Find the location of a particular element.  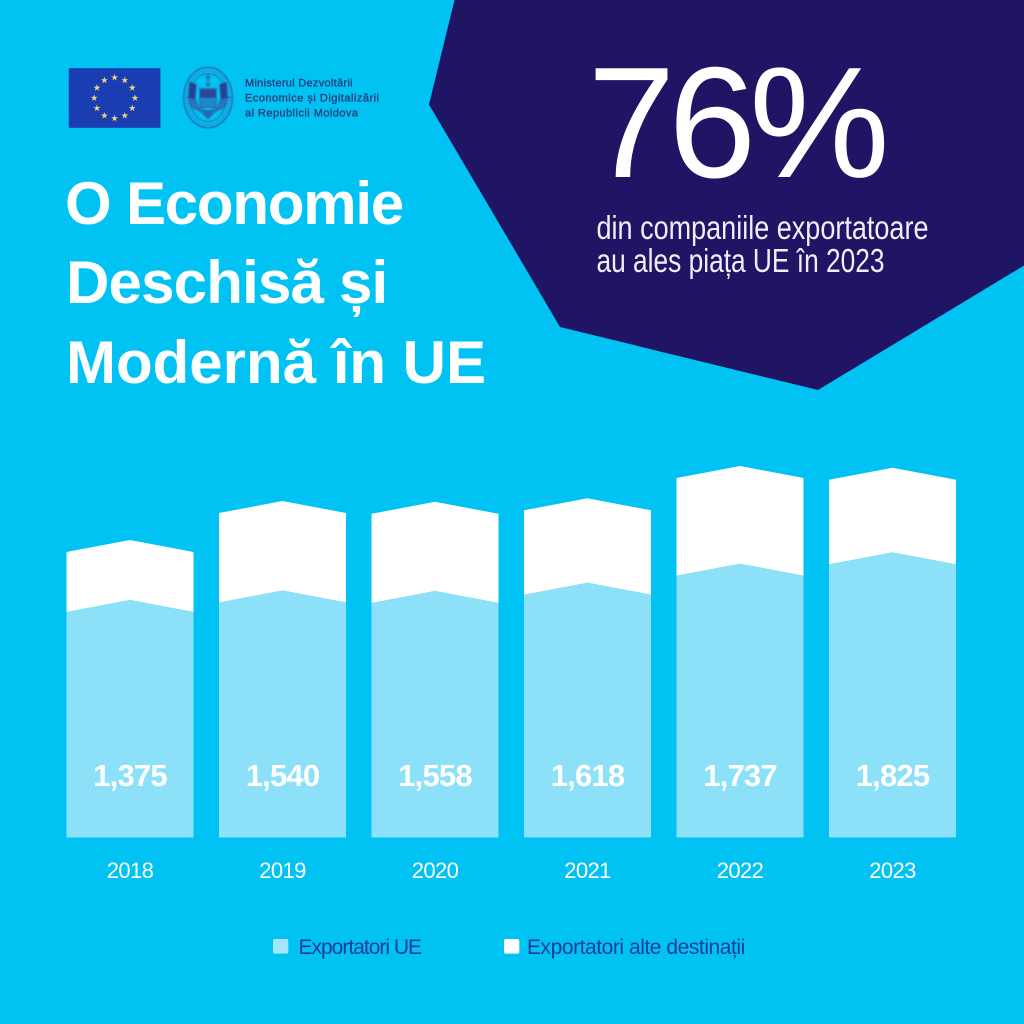

svg-text: Exportatori alte destinații is located at coordinates (636, 947).